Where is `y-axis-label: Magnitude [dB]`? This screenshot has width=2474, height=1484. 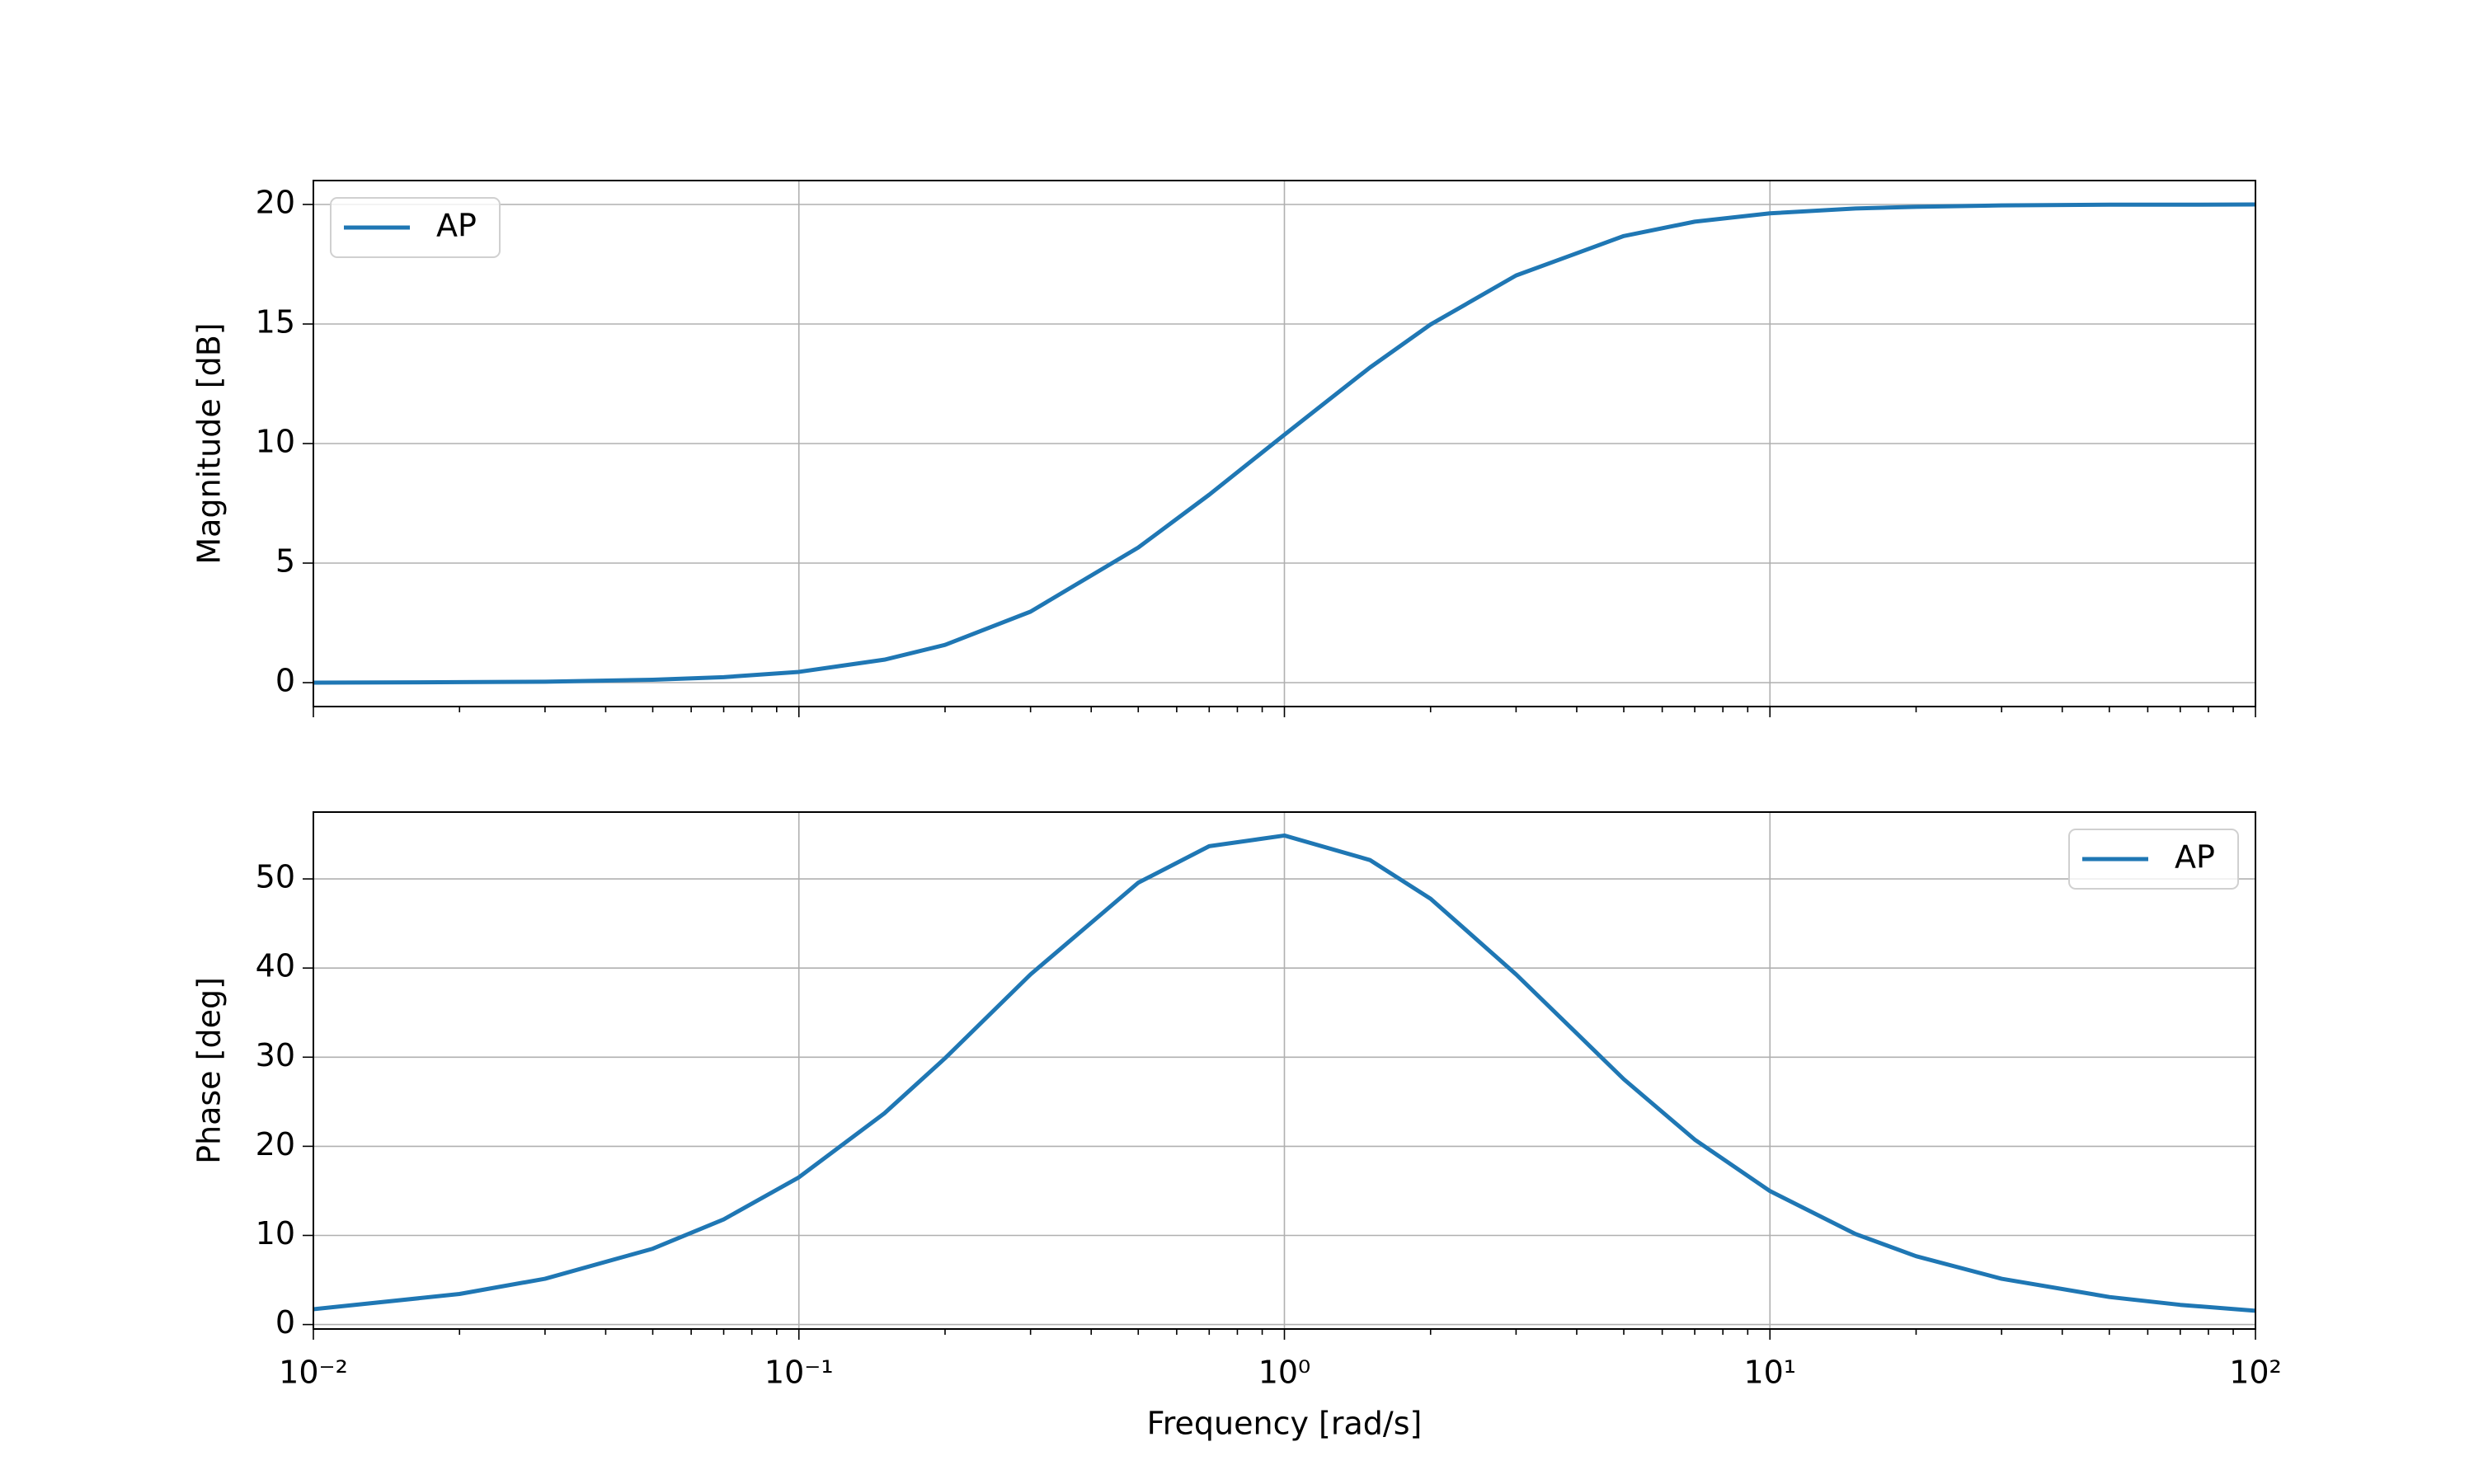
y-axis-label: Magnitude [dB] is located at coordinates (209, 443).